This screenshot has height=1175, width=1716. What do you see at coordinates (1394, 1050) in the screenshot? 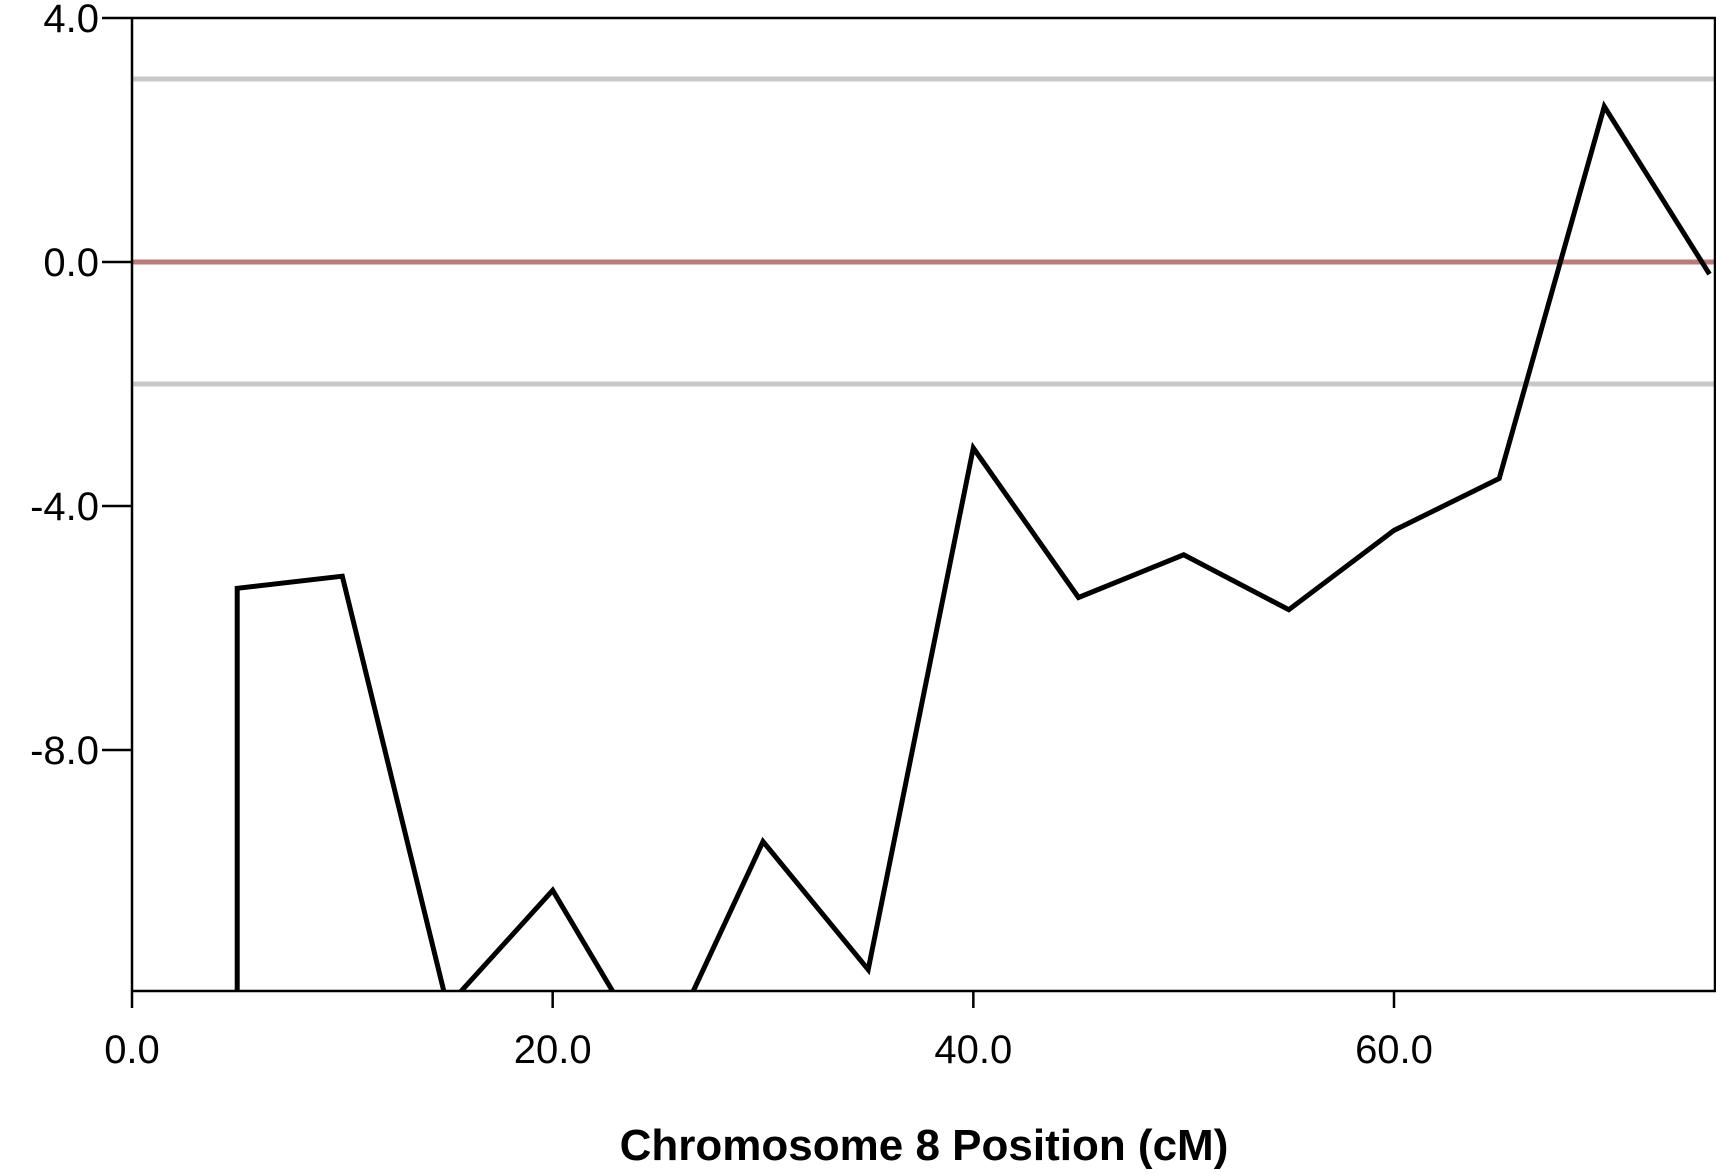
I see `x-tick-label: 60.0` at bounding box center [1394, 1050].